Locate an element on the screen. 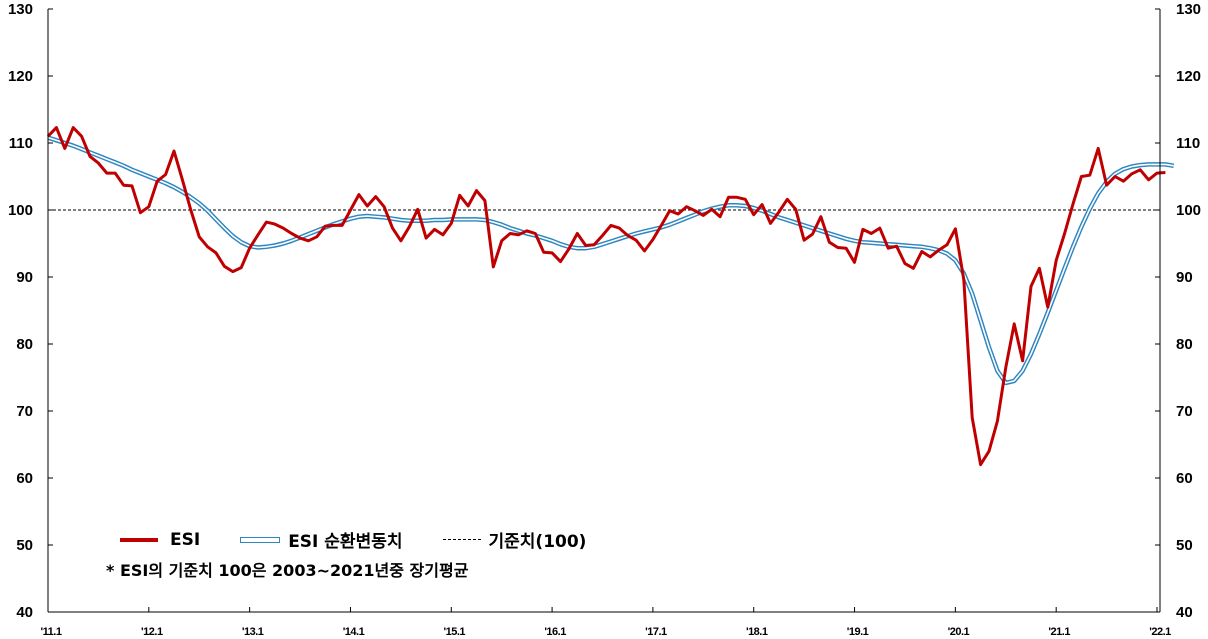  y2-tick-label: 130 is located at coordinates (1188, 9).